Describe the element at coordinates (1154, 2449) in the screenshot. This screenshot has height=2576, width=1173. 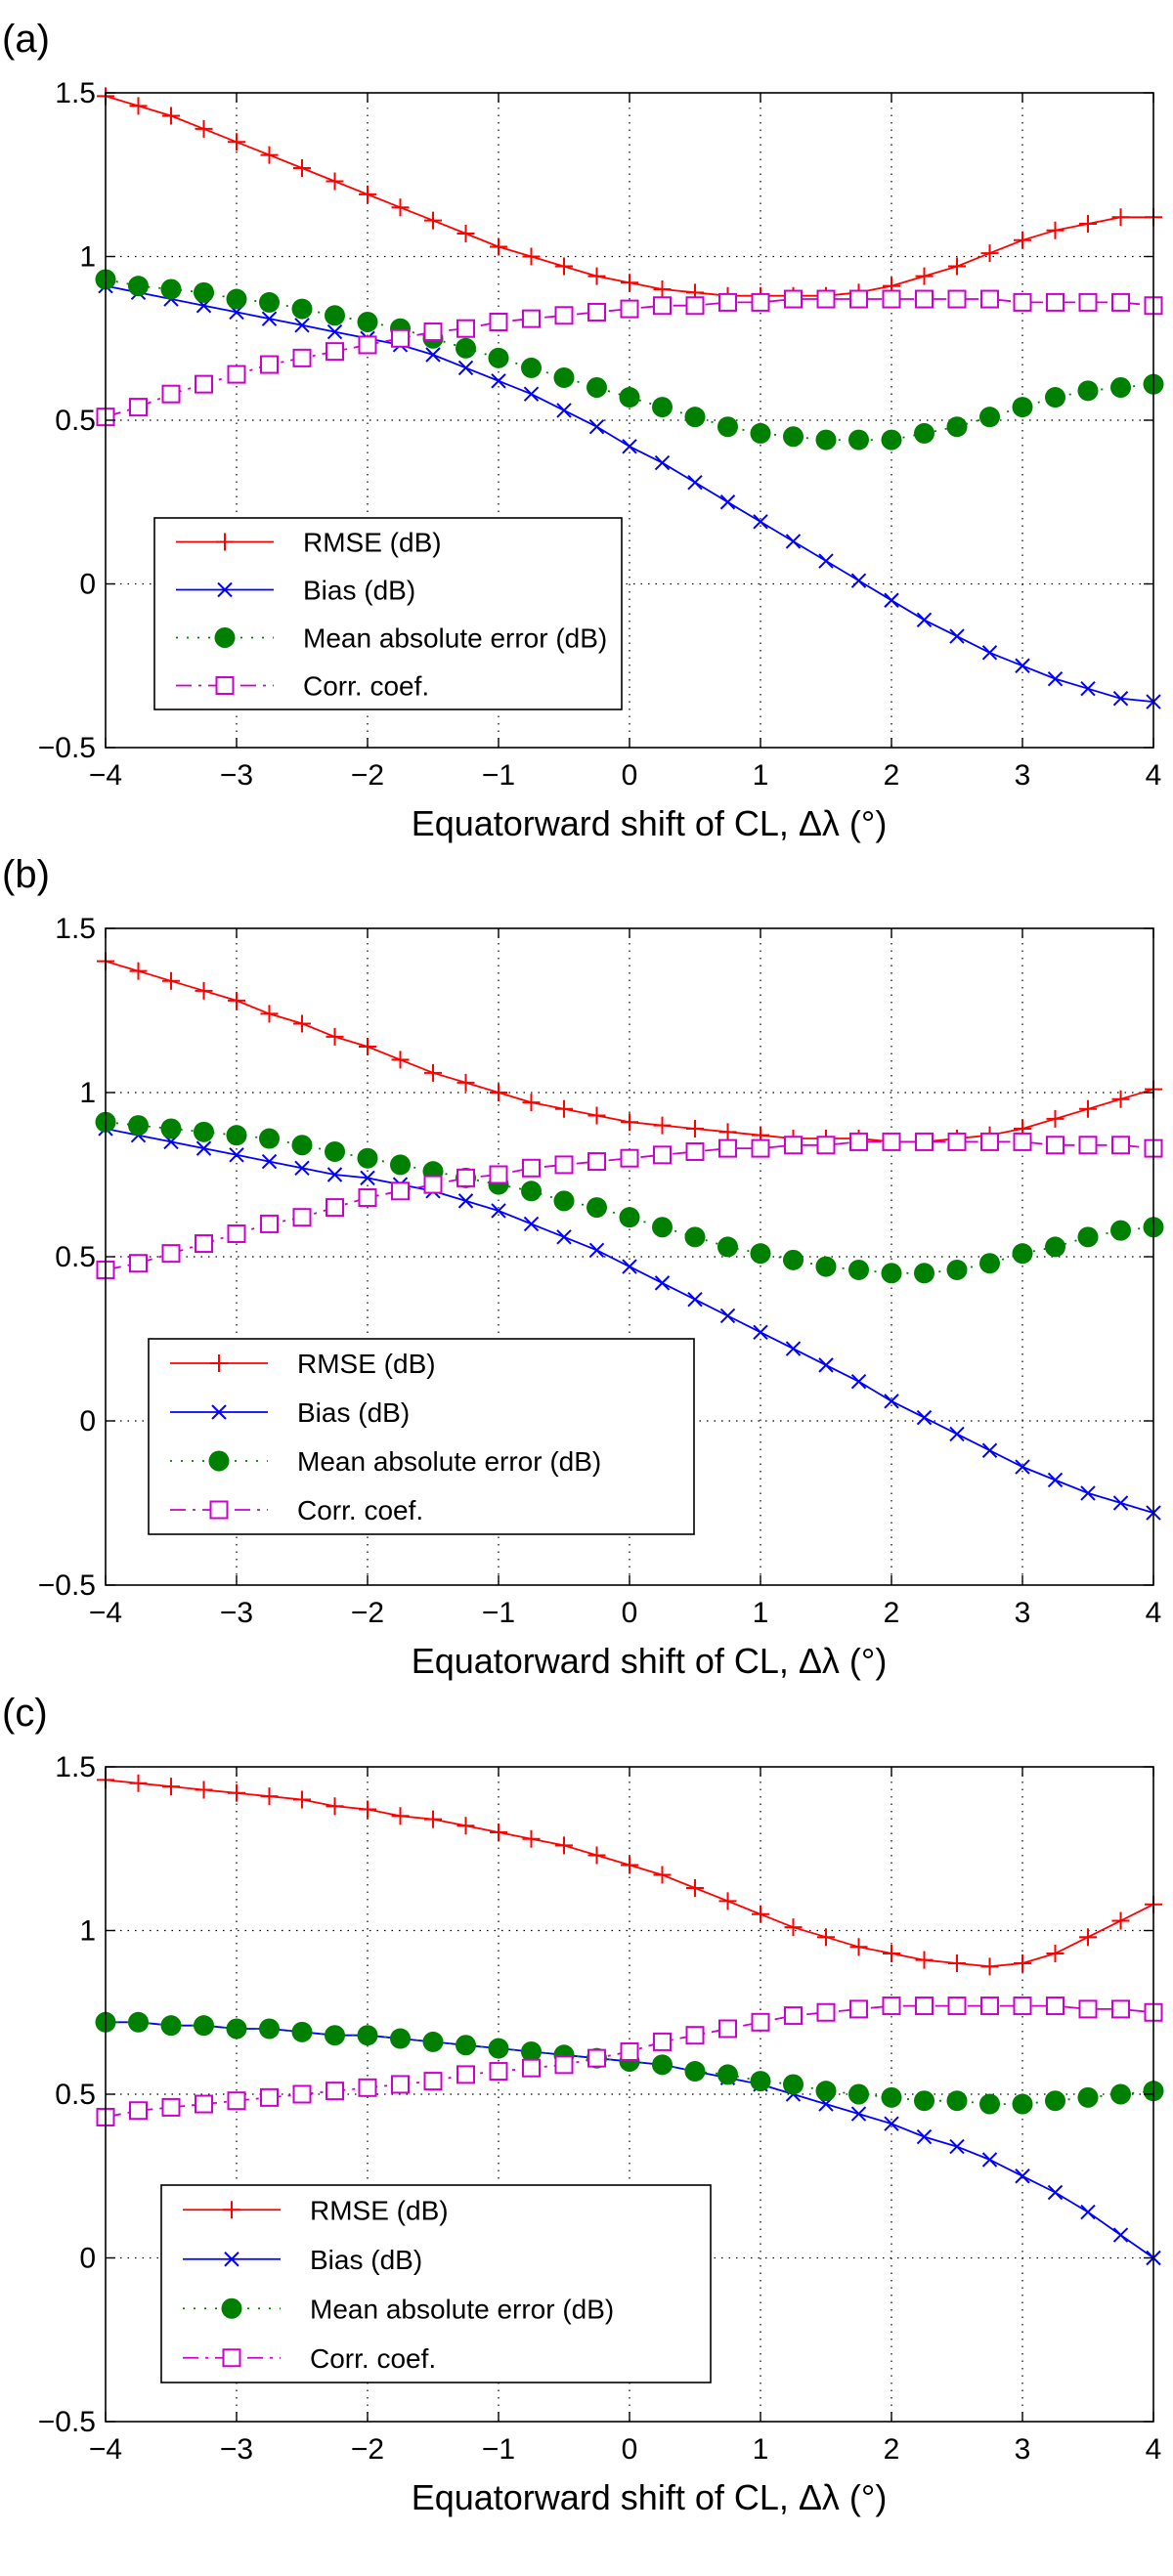
I see `x-tick-label: 4` at that location.